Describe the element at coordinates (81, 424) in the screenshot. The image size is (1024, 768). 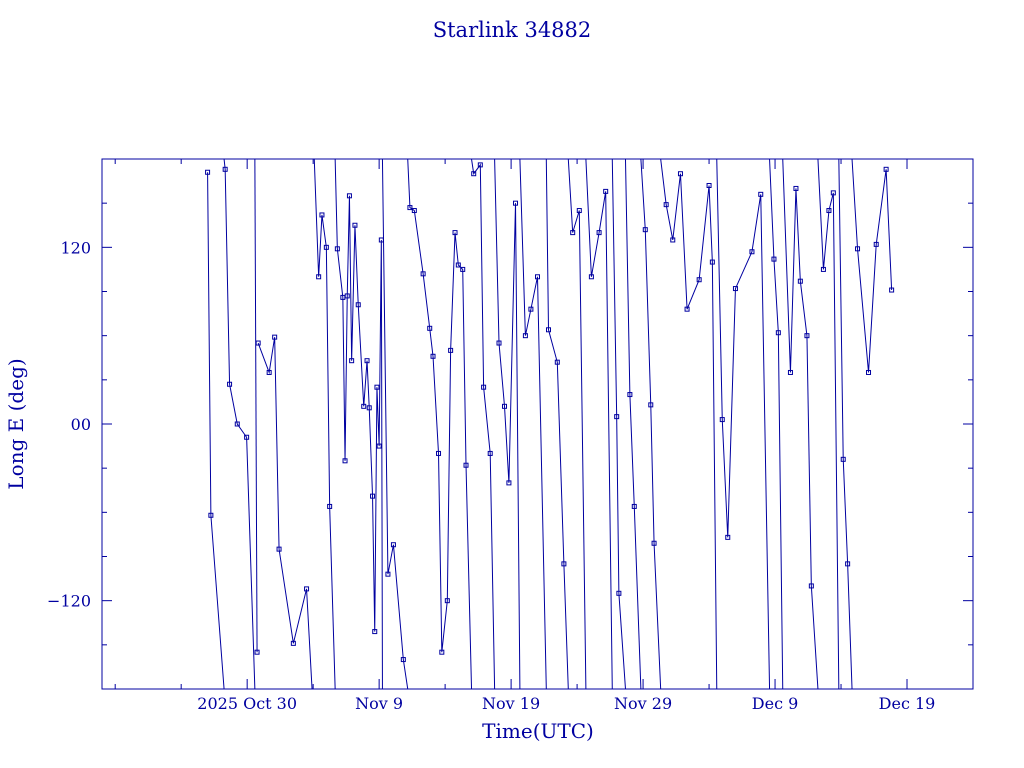
I see `y-tick-label: 00` at that location.